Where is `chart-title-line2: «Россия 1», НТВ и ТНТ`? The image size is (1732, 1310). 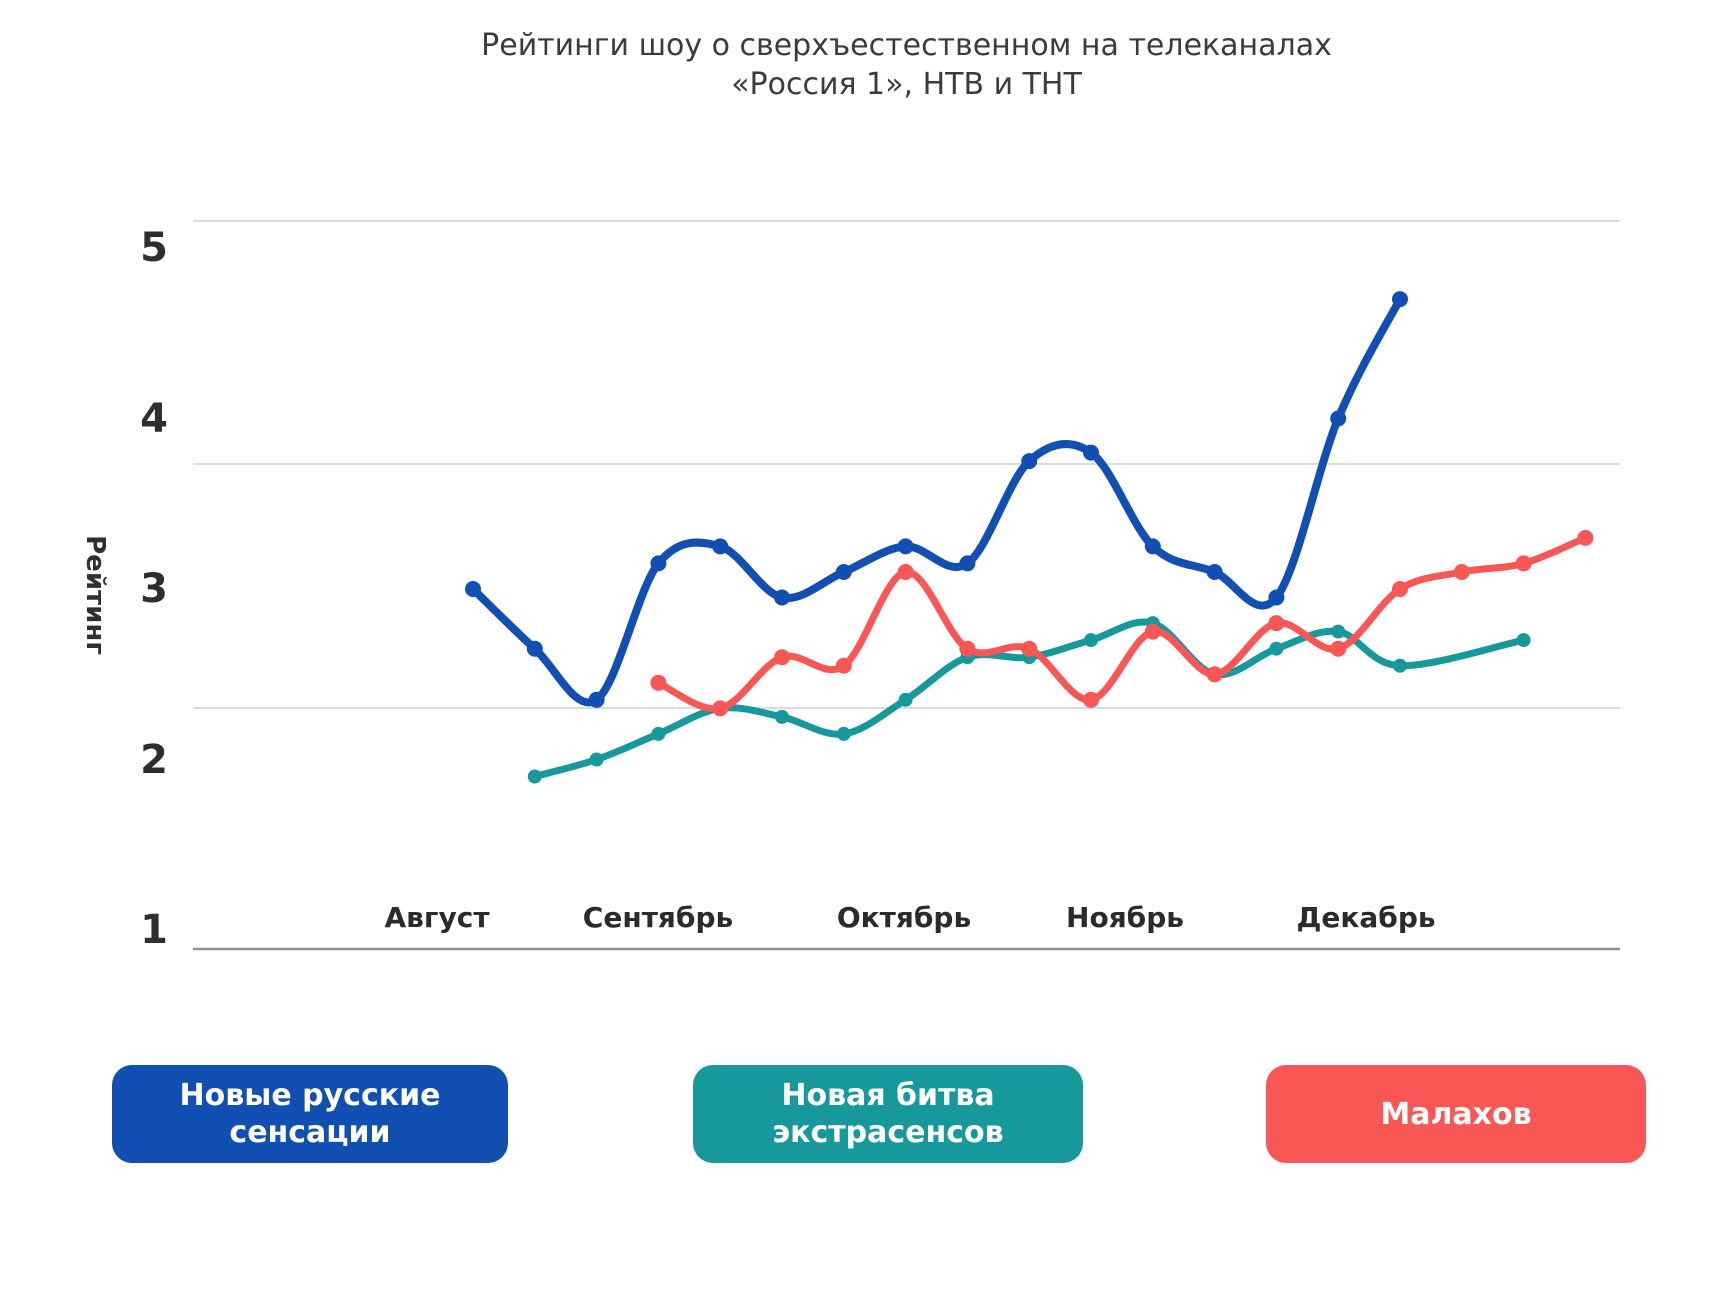 chart-title-line2: «Россия 1», НТВ и ТНТ is located at coordinates (906, 84).